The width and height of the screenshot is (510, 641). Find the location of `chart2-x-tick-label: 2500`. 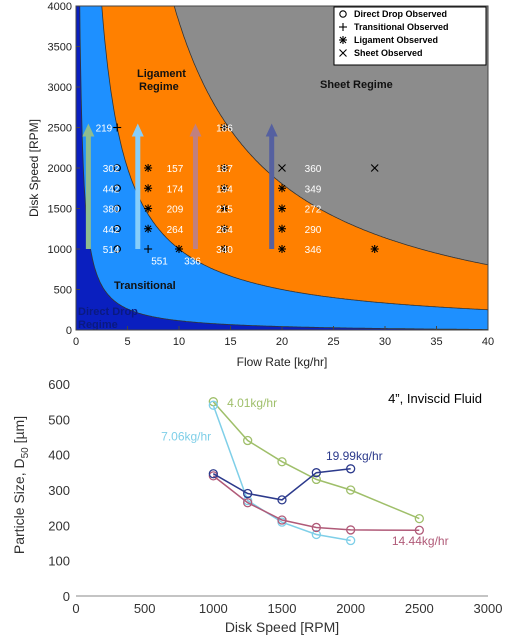

chart2-x-tick-label: 2500 is located at coordinates (419, 608).